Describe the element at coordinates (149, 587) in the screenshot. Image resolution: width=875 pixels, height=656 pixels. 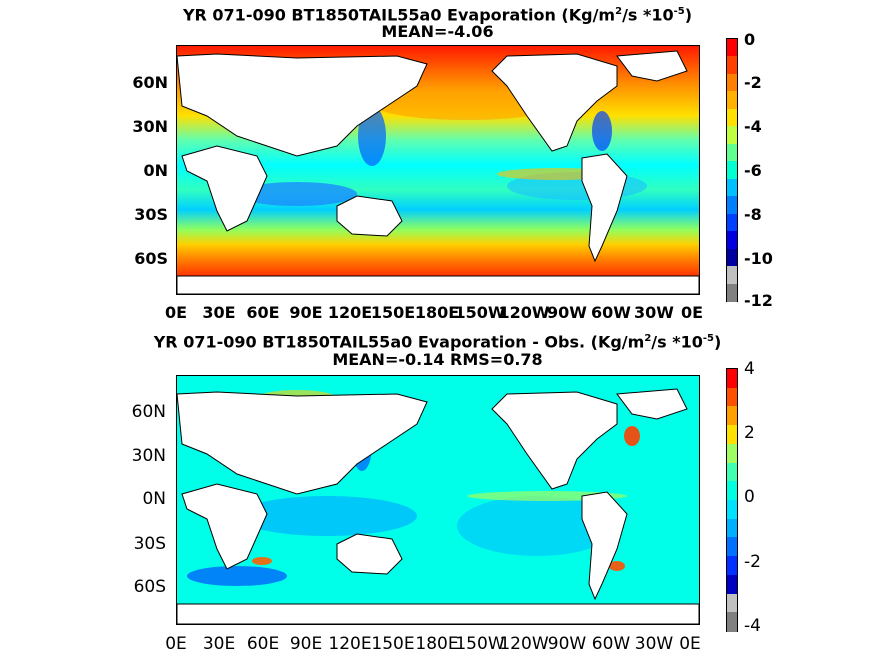
I see `bottom-lat-60s: 60S` at that location.